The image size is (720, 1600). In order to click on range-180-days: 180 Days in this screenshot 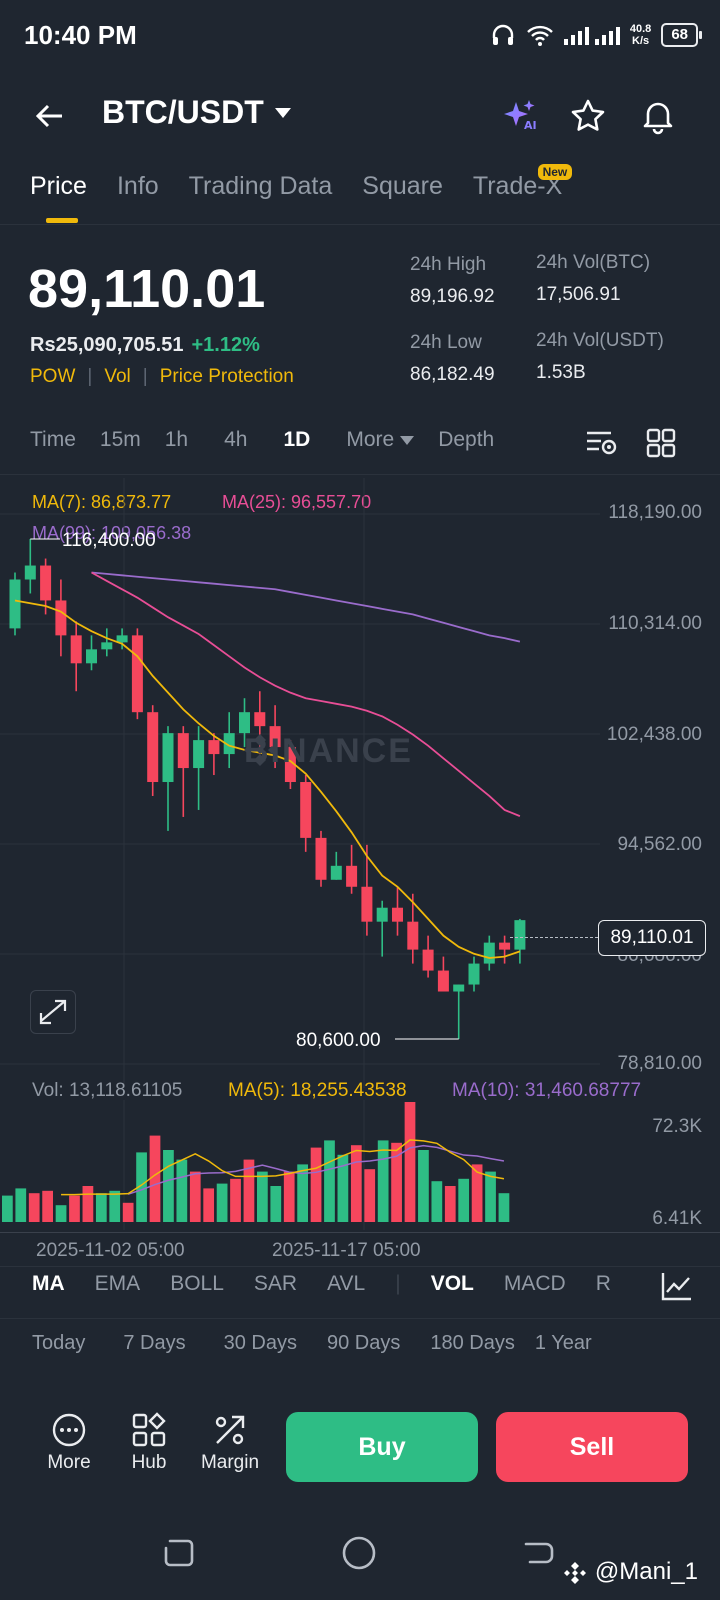, I will do `click(472, 1343)`.